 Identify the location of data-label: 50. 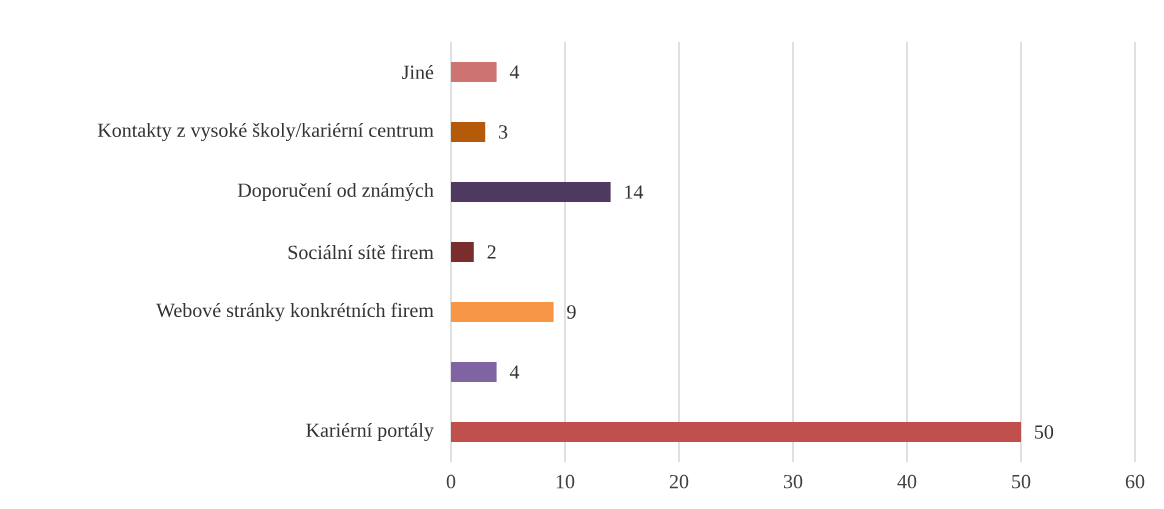
(1044, 432).